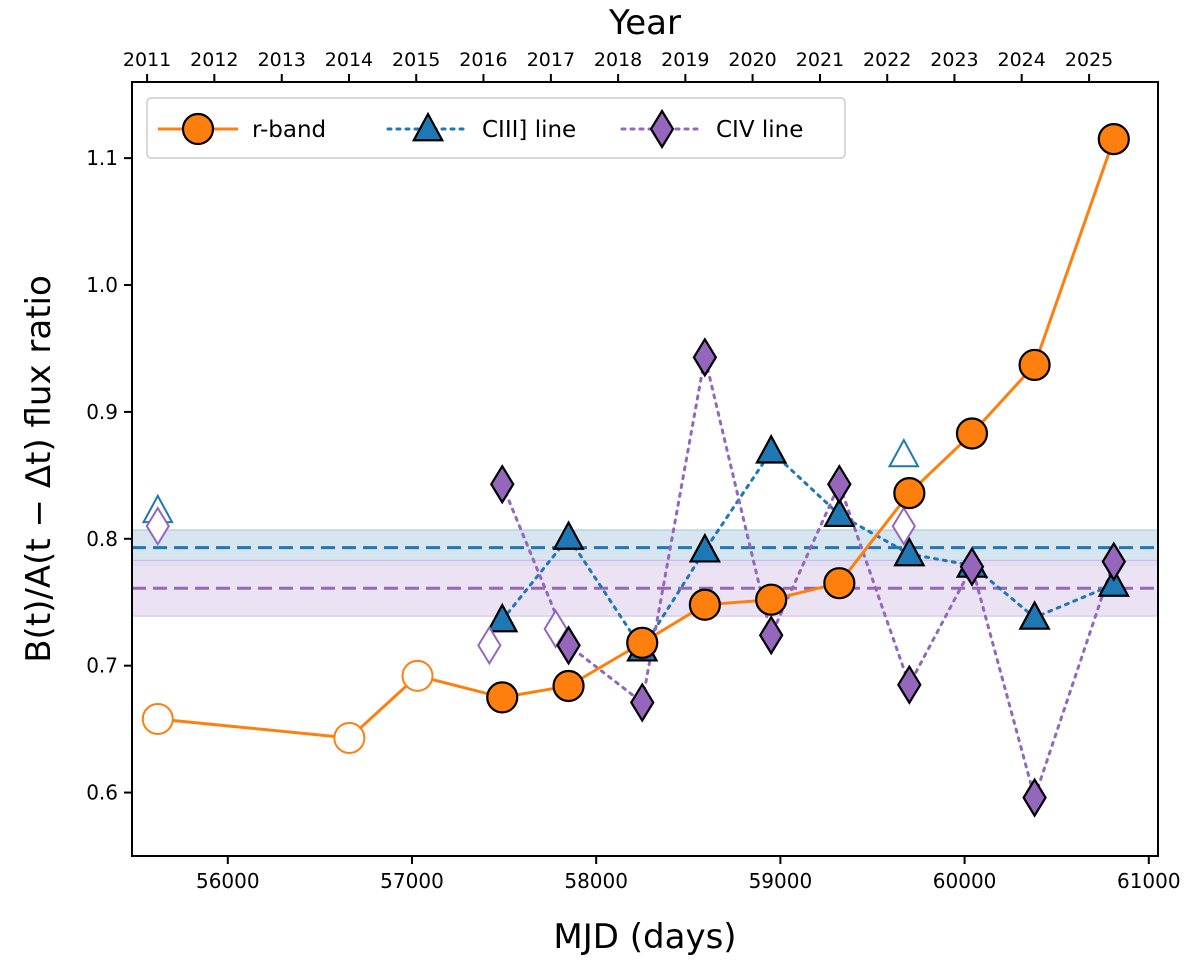  Describe the element at coordinates (102, 285) in the screenshot. I see `y-tick-label: 1.0` at that location.